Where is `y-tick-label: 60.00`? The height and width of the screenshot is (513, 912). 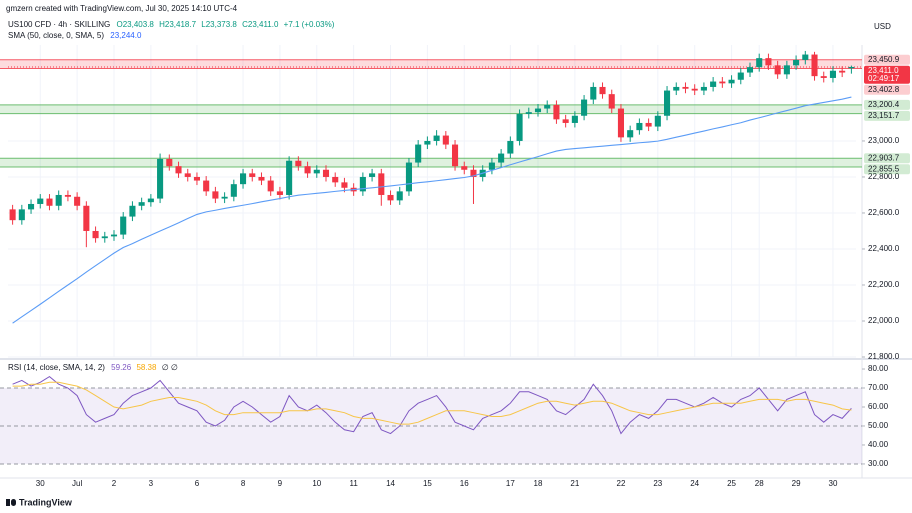 y-tick-label: 60.00 is located at coordinates (878, 406).